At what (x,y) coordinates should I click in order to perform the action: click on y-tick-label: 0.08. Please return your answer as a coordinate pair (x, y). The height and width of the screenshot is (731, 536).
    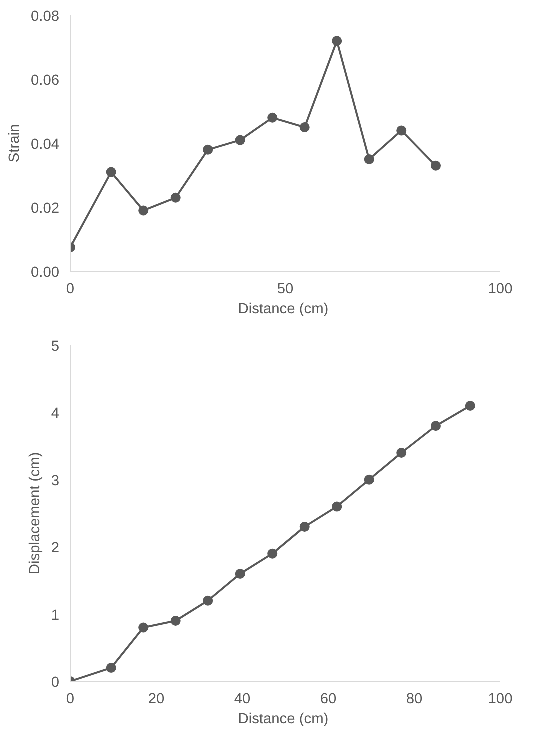
    Looking at the image, I should click on (45, 17).